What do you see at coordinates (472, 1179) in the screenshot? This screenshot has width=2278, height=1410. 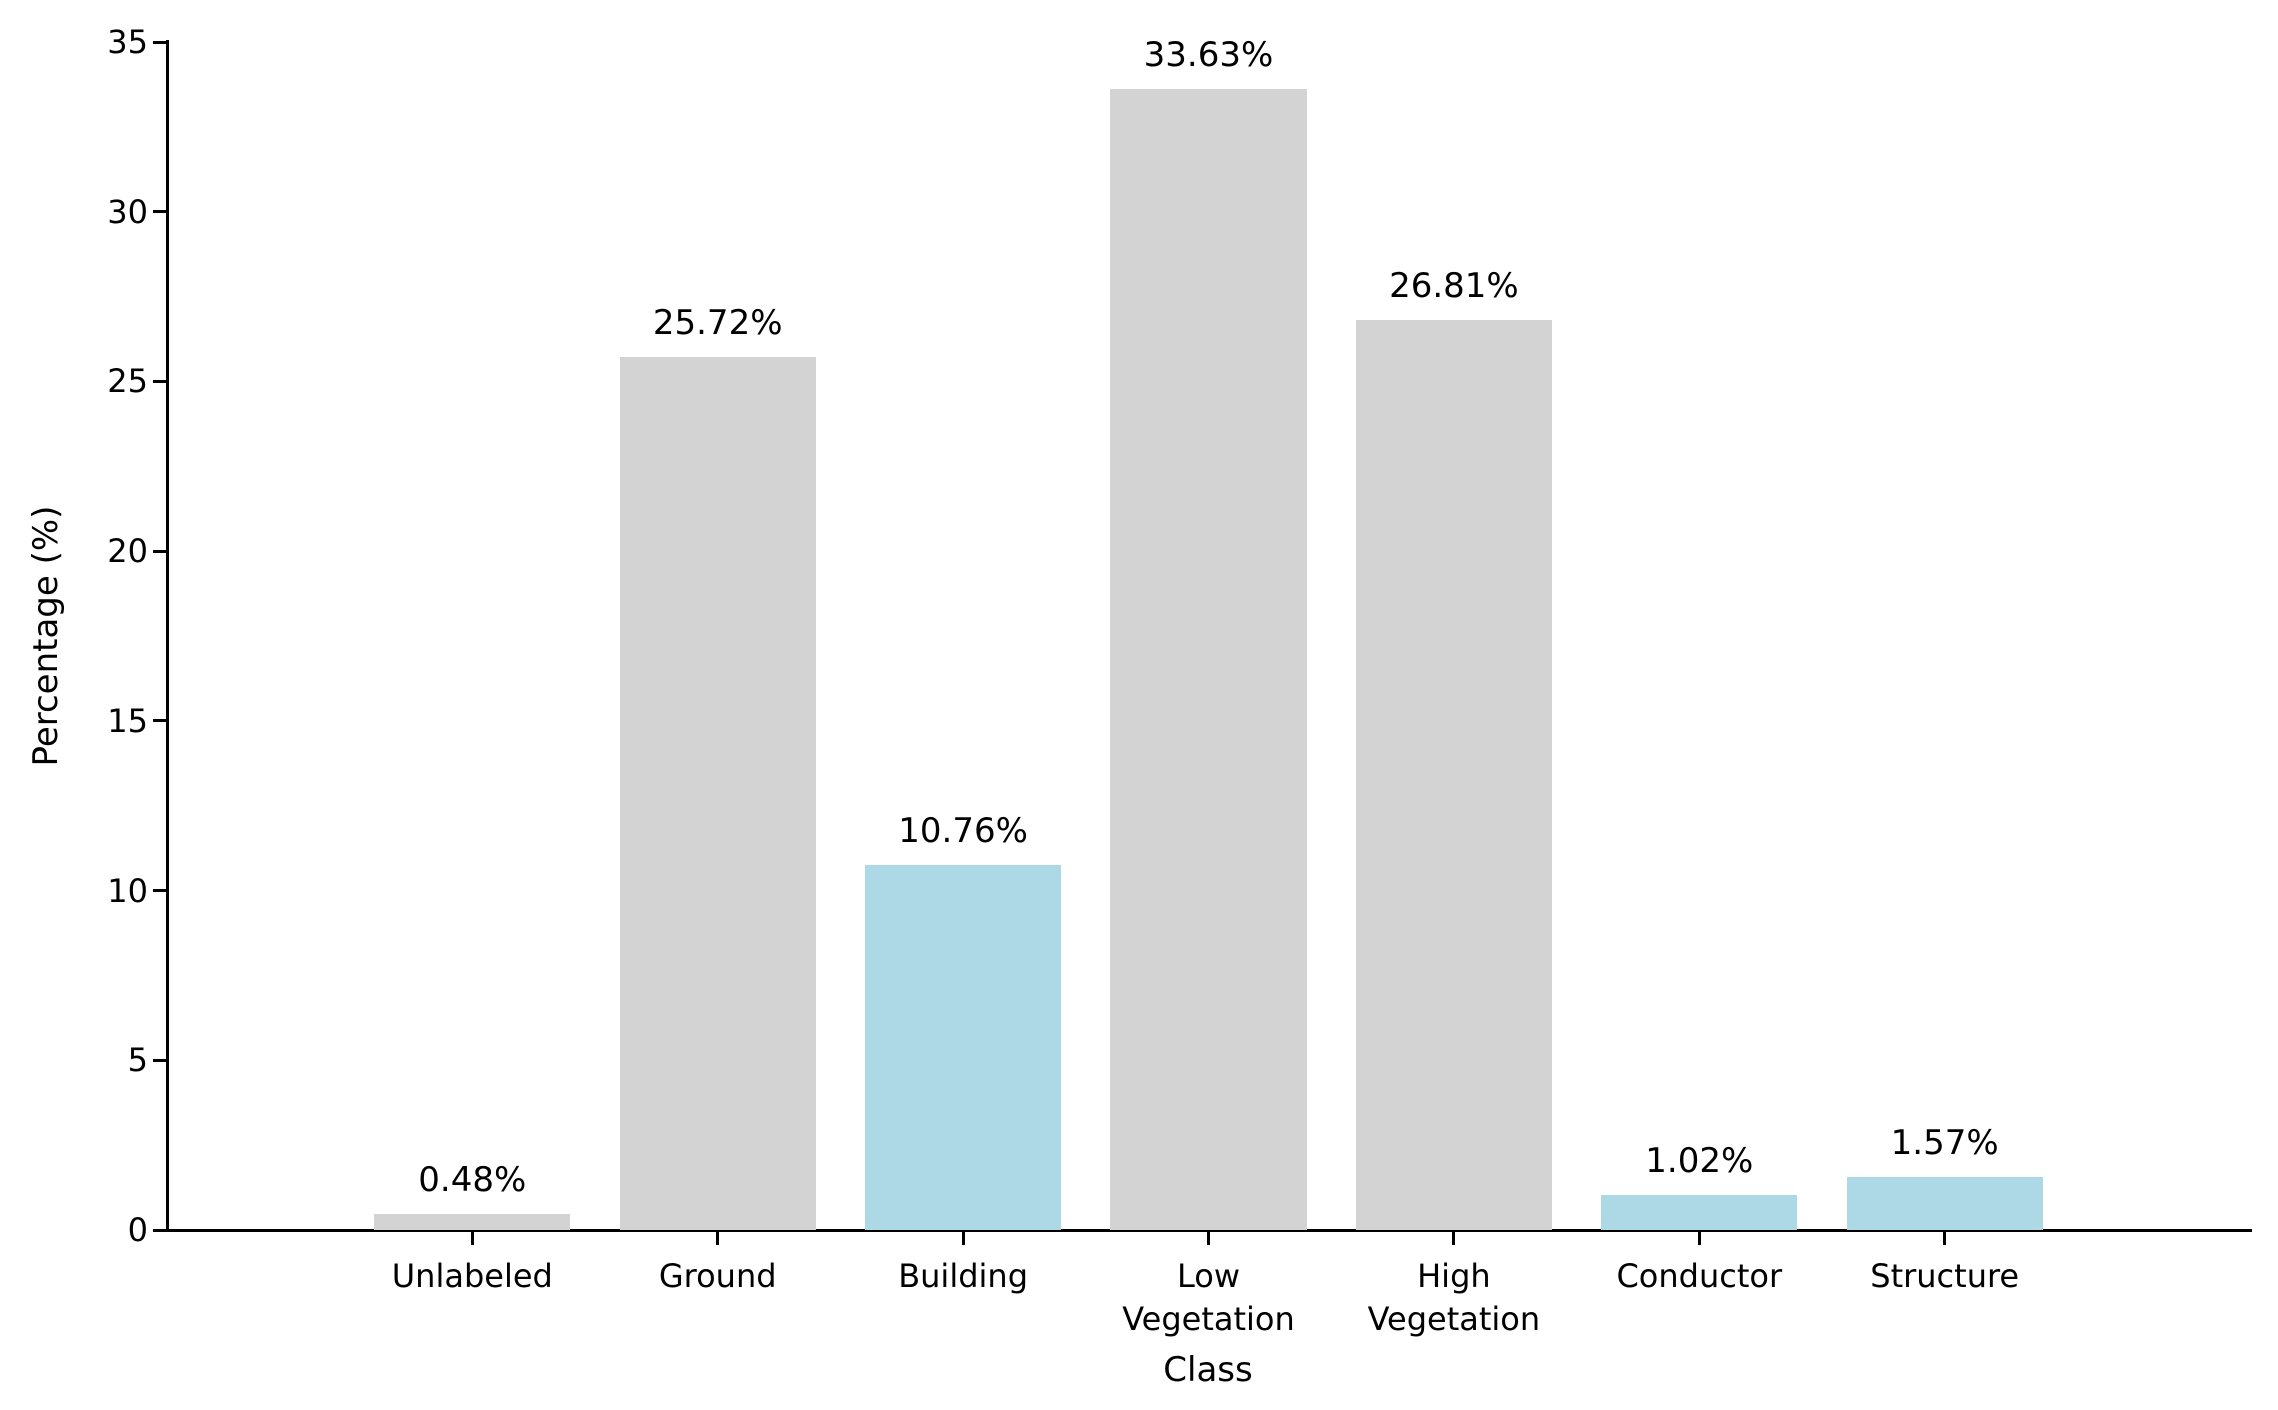 I see `bar-value-label: 0.48%` at bounding box center [472, 1179].